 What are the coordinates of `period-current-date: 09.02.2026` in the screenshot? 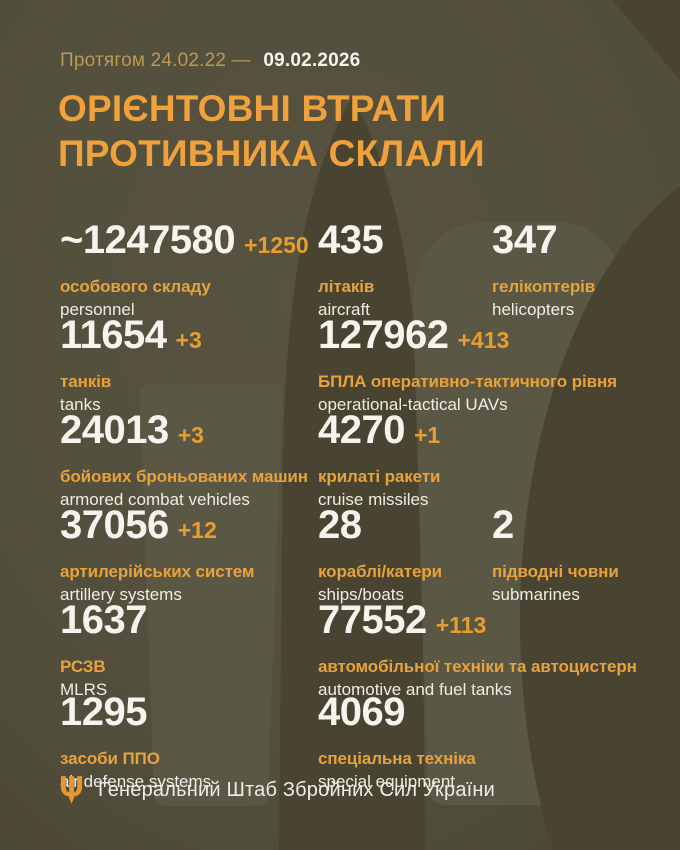 It's located at (312, 60).